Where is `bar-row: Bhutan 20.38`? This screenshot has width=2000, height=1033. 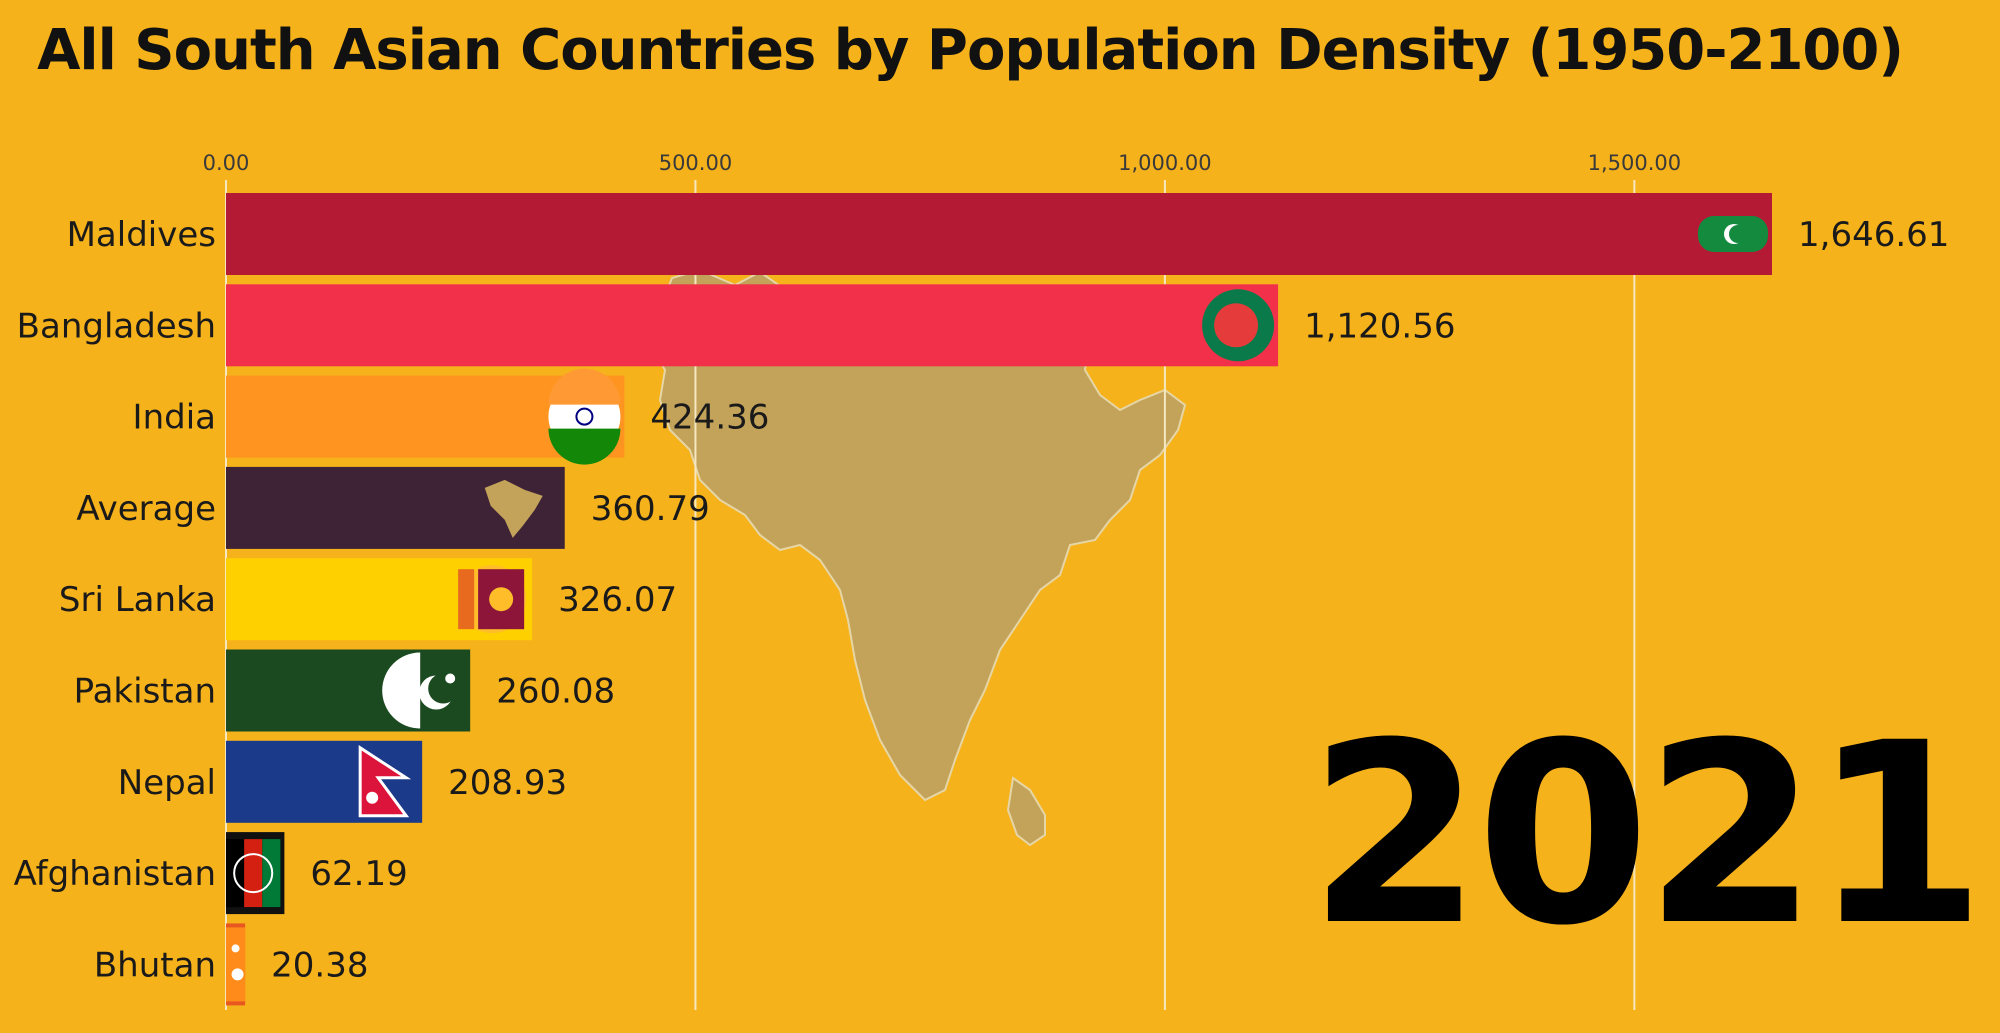 bar-row: Bhutan 20.38 is located at coordinates (231, 964).